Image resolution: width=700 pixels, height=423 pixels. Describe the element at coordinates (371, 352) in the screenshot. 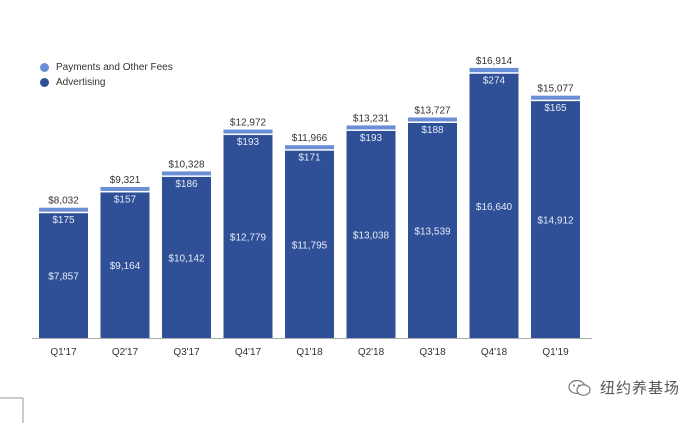

I see `x-tick-label: Q2'18` at that location.